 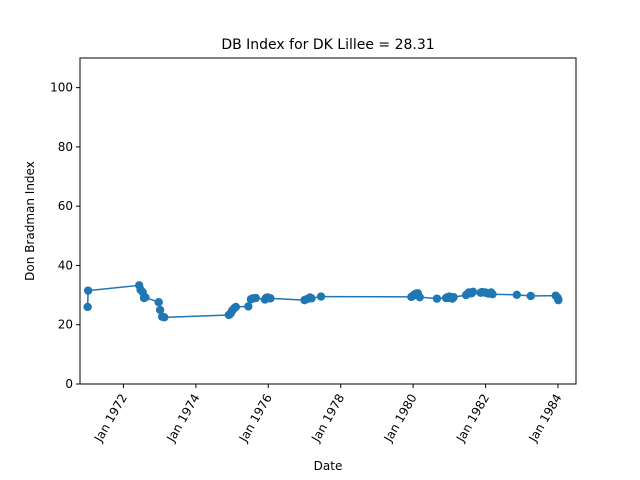 What do you see at coordinates (323, 301) in the screenshot?
I see `series-layer` at bounding box center [323, 301].